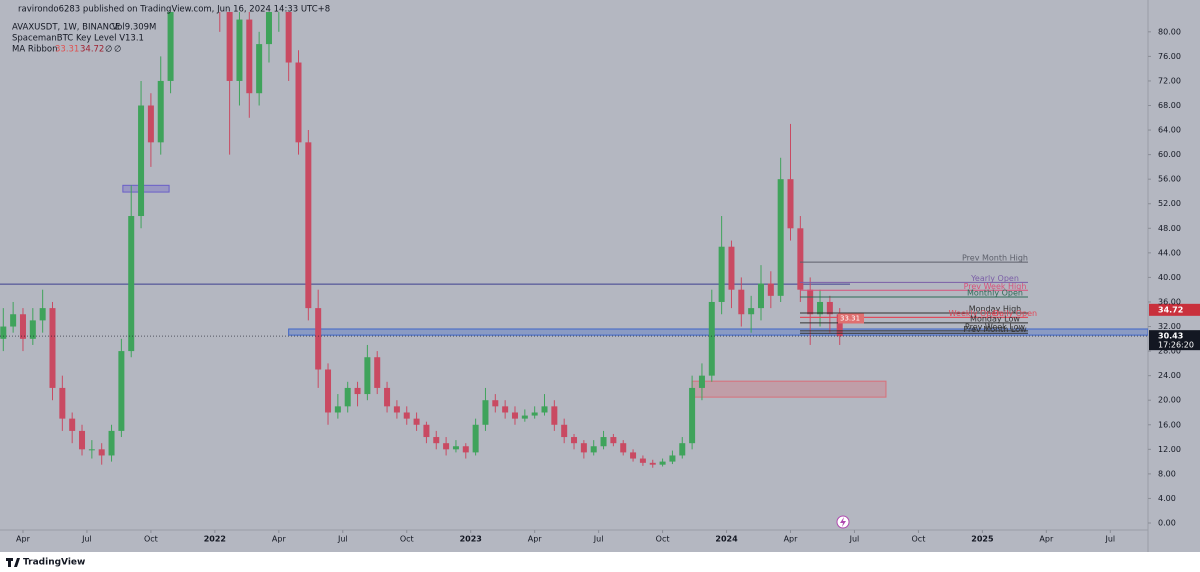  What do you see at coordinates (843, 522) in the screenshot?
I see `lightning-icon` at bounding box center [843, 522].